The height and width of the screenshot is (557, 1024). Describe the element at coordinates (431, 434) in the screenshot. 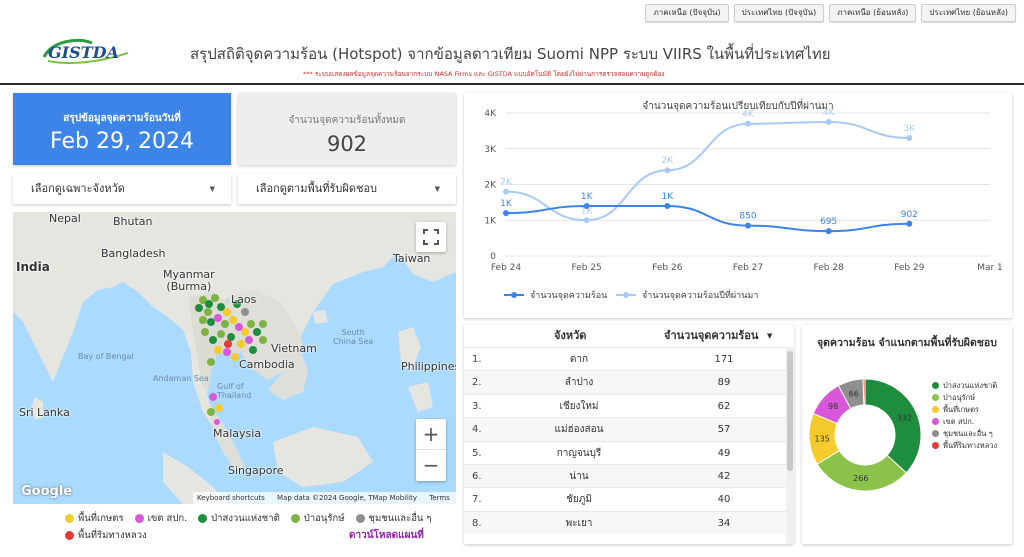

I see `zoom-in-button: +` at that location.